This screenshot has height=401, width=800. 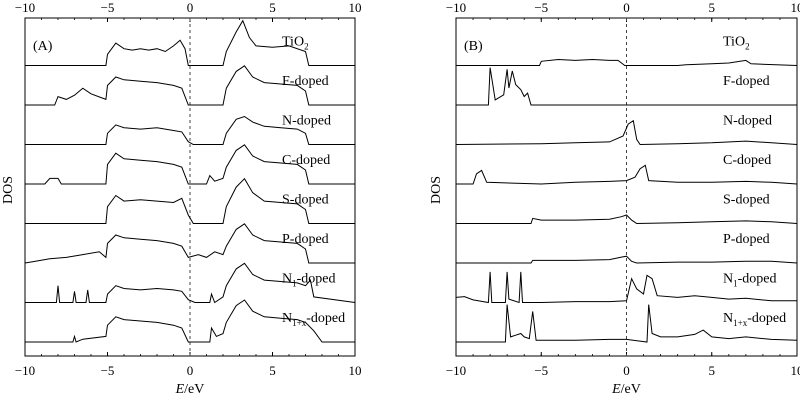 I want to click on panel-label: (B), so click(x=473, y=46).